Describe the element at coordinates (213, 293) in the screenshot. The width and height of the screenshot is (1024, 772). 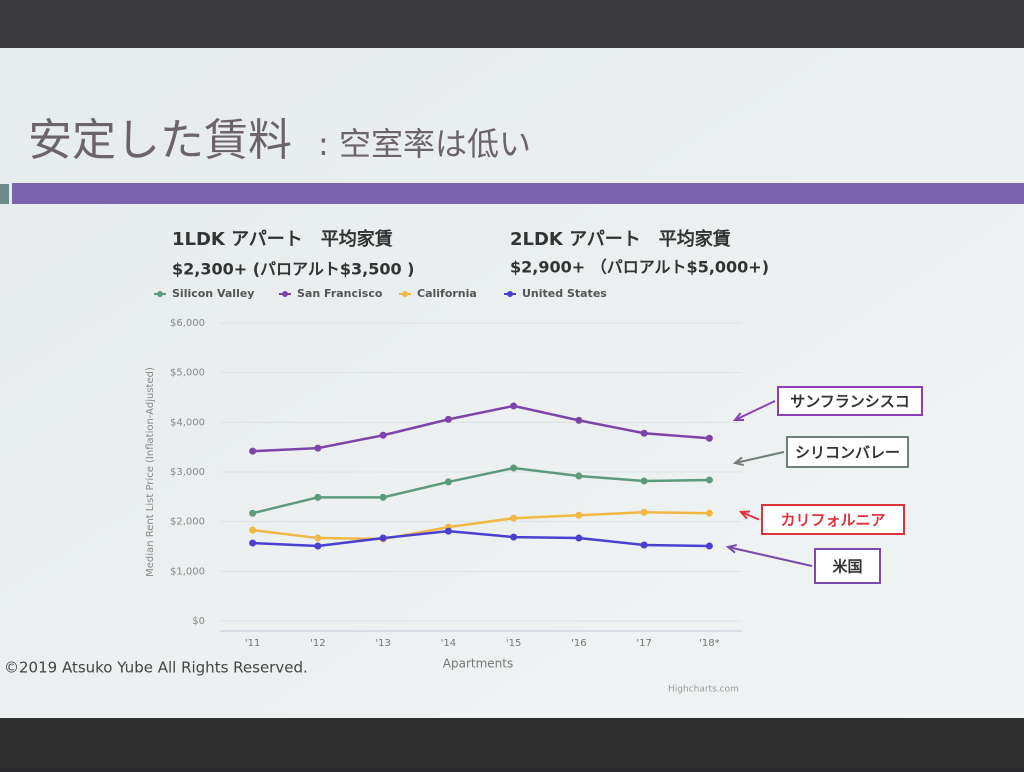
I see `legend-label: Silicon Valley` at that location.